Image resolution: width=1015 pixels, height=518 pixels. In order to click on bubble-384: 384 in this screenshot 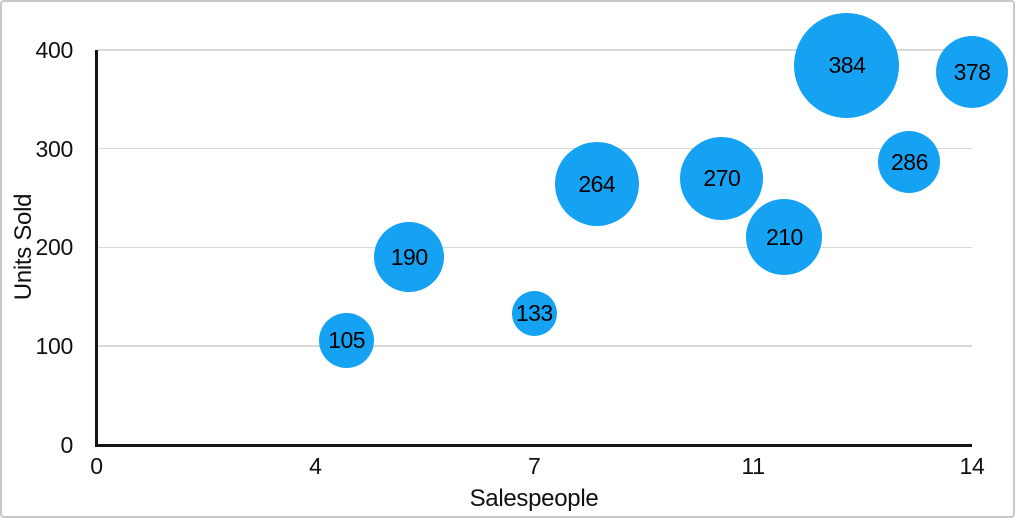, I will do `click(847, 66)`.